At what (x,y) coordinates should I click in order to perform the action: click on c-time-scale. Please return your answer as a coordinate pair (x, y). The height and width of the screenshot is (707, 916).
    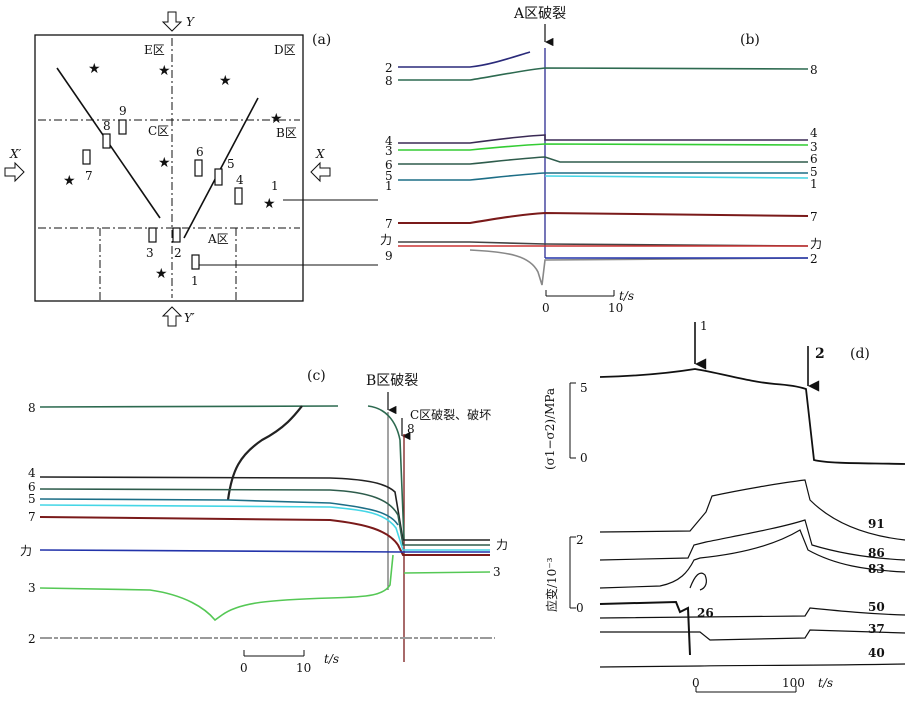
    Looking at the image, I should click on (274, 653).